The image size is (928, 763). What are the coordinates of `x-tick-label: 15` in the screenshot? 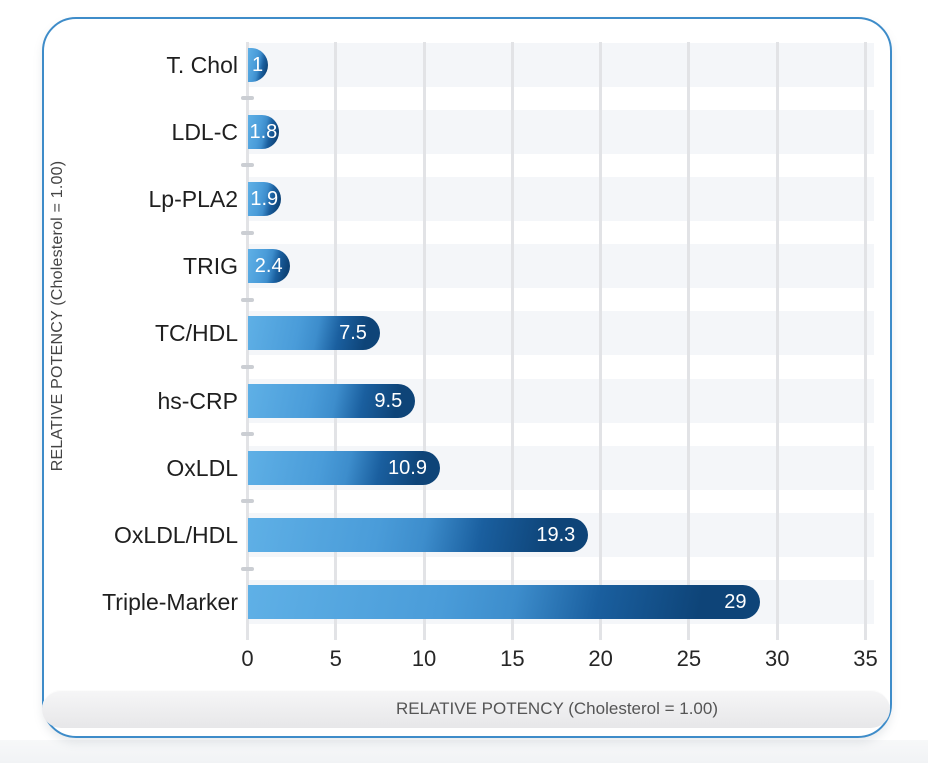 It's located at (512, 658).